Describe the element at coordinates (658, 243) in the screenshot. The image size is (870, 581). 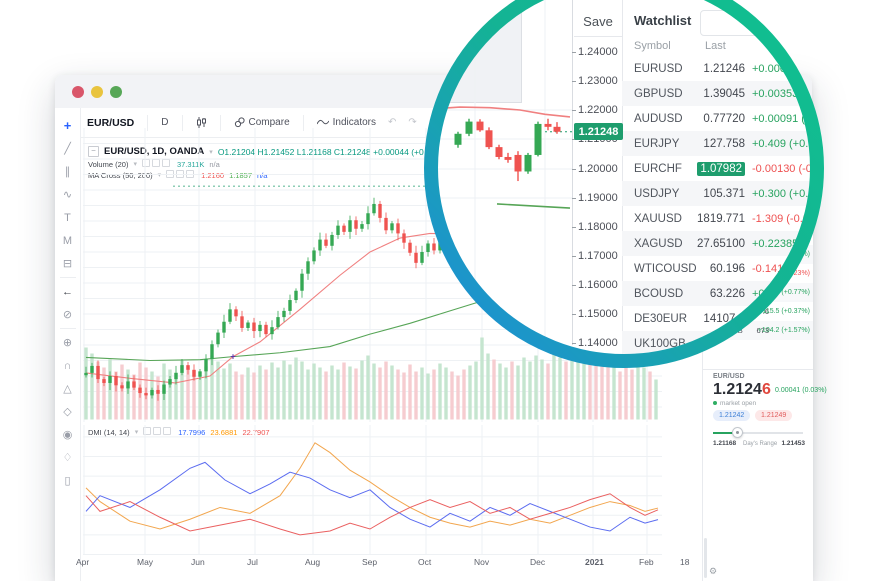
I see `magnified-row-symbol: XAGUSD` at that location.